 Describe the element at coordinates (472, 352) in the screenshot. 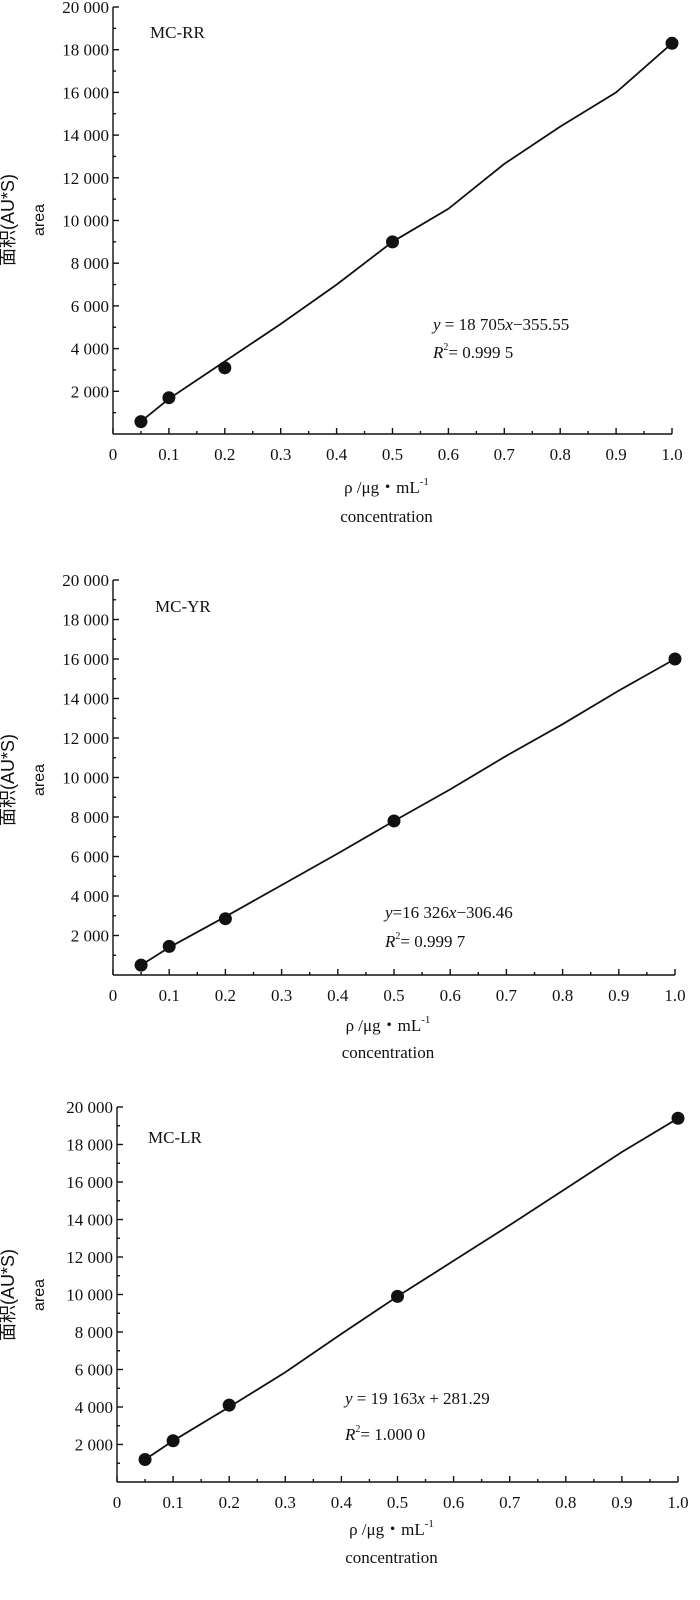

I see `r-squared: R2= 0.999 5` at that location.